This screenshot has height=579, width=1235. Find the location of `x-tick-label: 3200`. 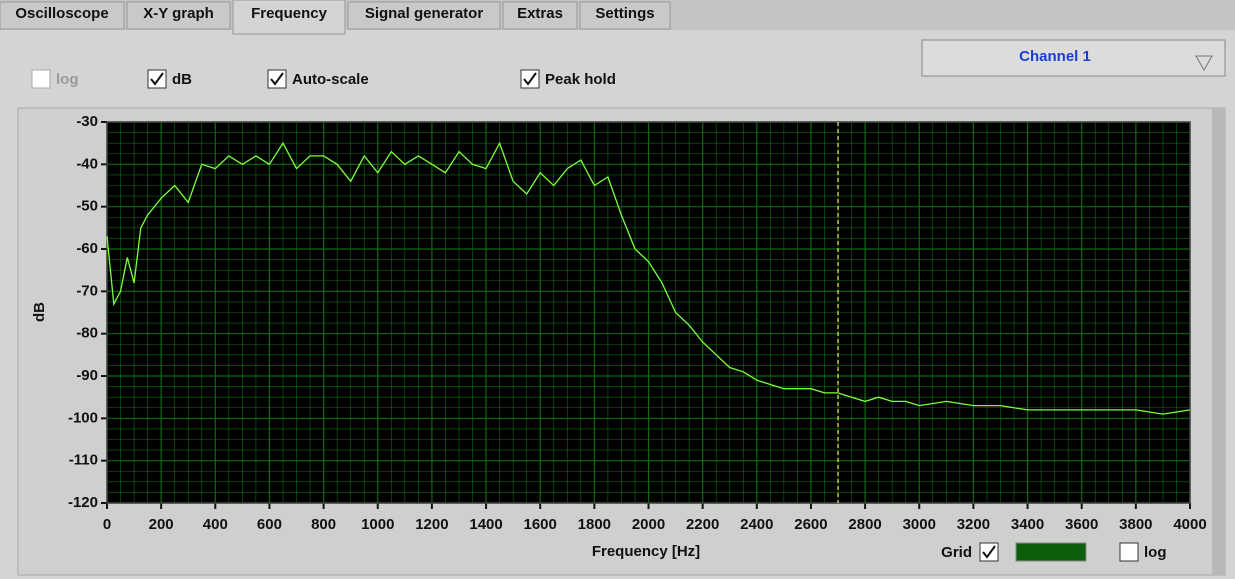

x-tick-label: 3200 is located at coordinates (973, 524).